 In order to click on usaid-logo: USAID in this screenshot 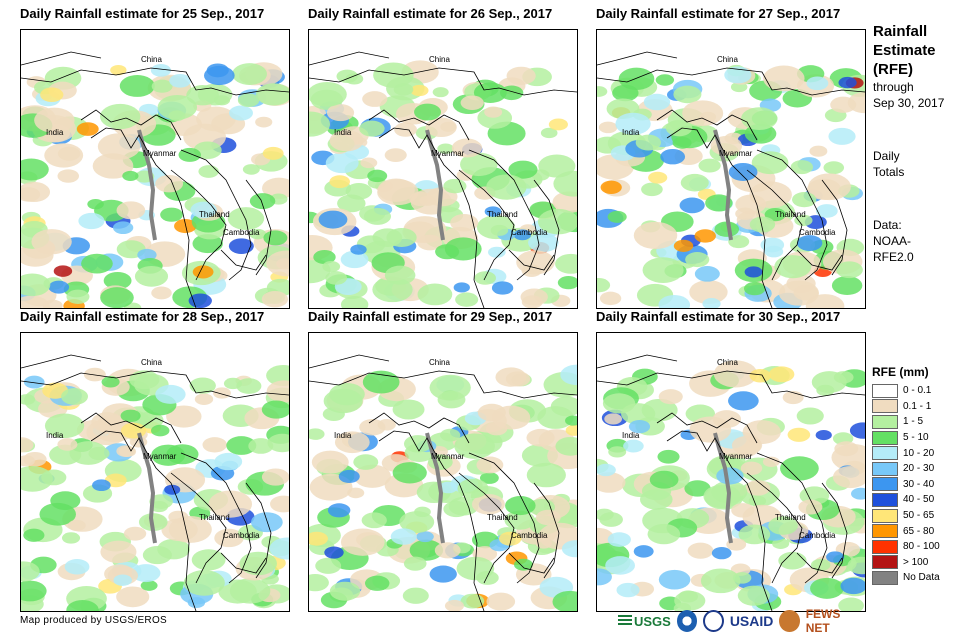, I will do `click(751, 621)`.